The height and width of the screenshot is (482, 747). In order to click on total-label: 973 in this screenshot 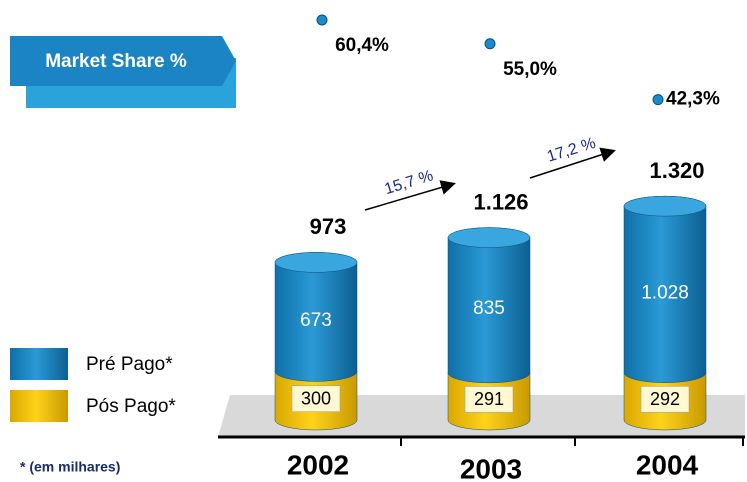, I will do `click(328, 226)`.